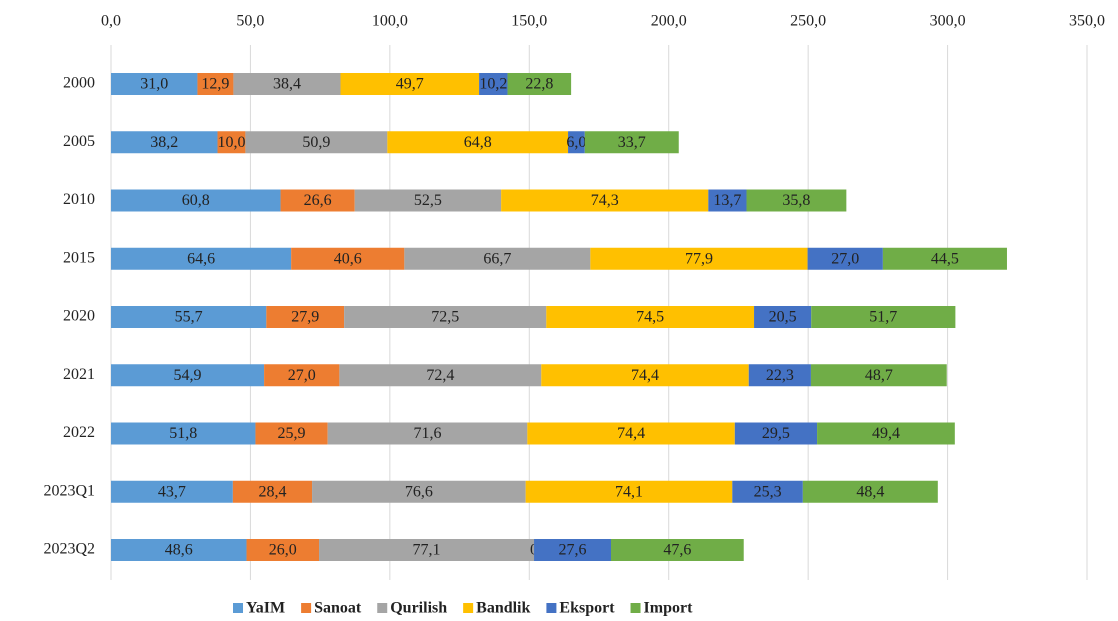  I want to click on value-label: 49,4, so click(886, 433).